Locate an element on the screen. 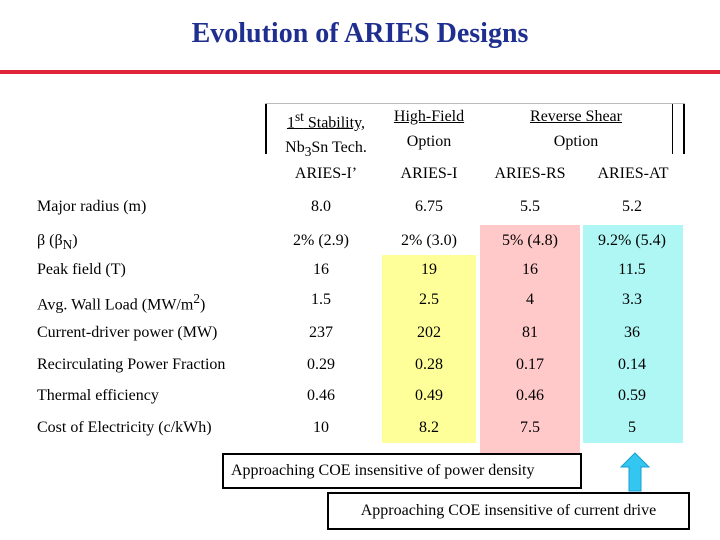 The height and width of the screenshot is (540, 720). page-title: Evolution of ARIES Designs is located at coordinates (360, 33).